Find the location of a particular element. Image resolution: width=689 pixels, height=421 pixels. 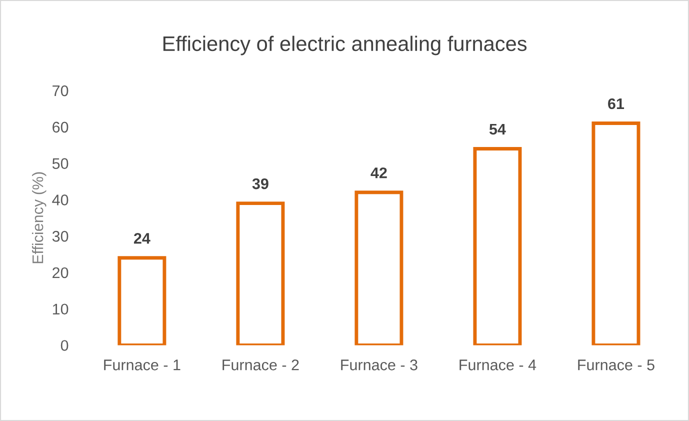

x-tick-label: Furnace - 5 is located at coordinates (616, 365).